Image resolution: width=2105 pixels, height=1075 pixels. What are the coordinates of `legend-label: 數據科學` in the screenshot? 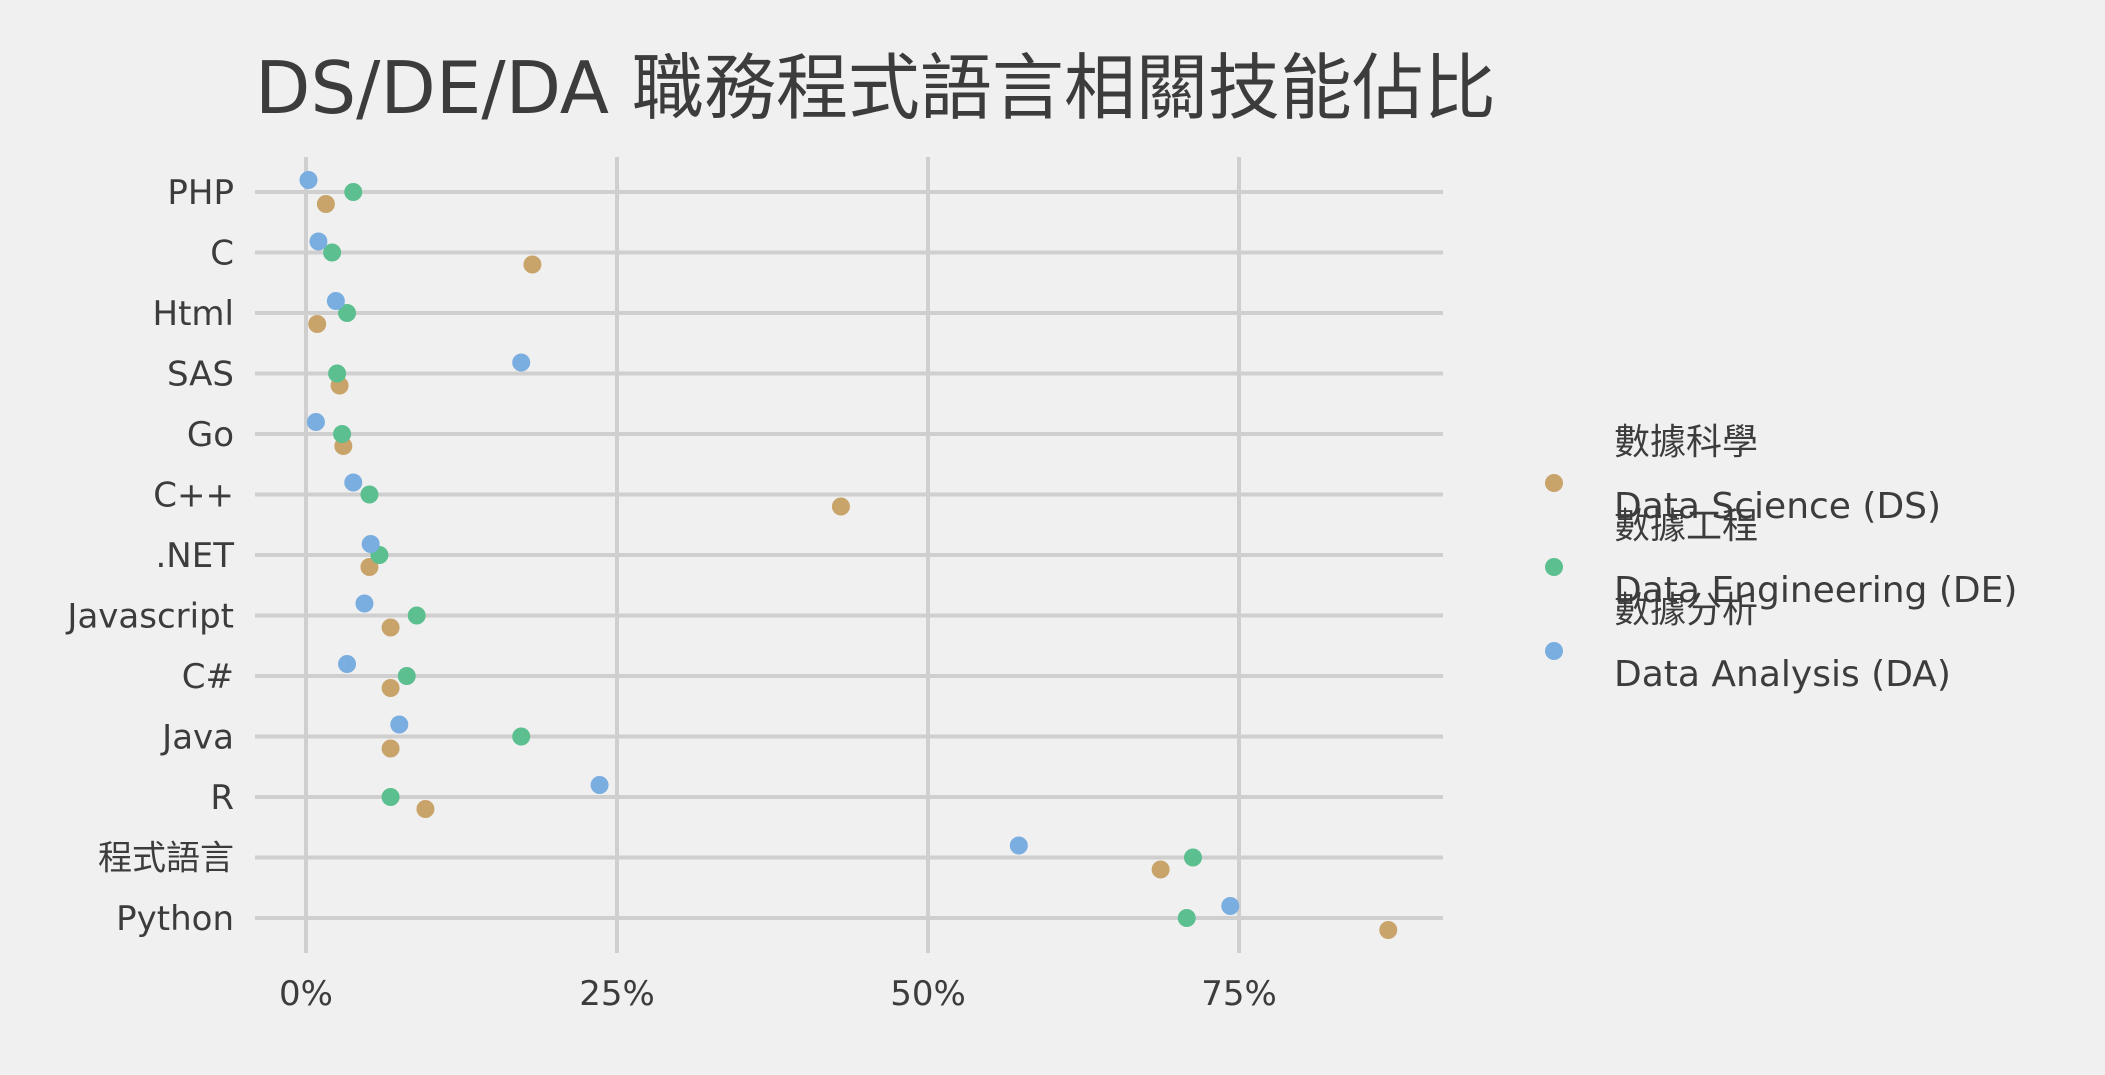 It's located at (1686, 442).